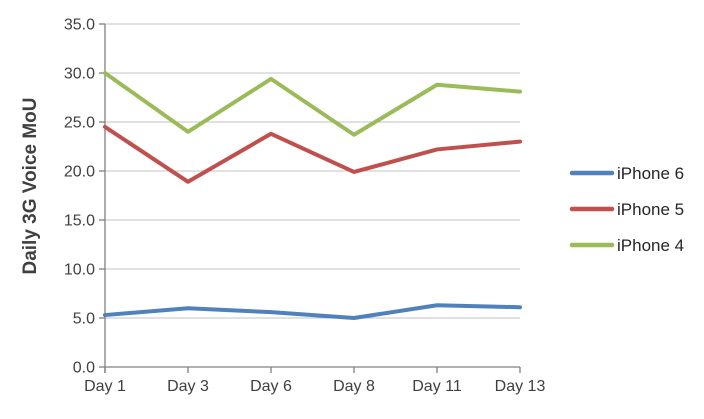  What do you see at coordinates (79, 172) in the screenshot?
I see `y-tick-label: 20.0` at bounding box center [79, 172].